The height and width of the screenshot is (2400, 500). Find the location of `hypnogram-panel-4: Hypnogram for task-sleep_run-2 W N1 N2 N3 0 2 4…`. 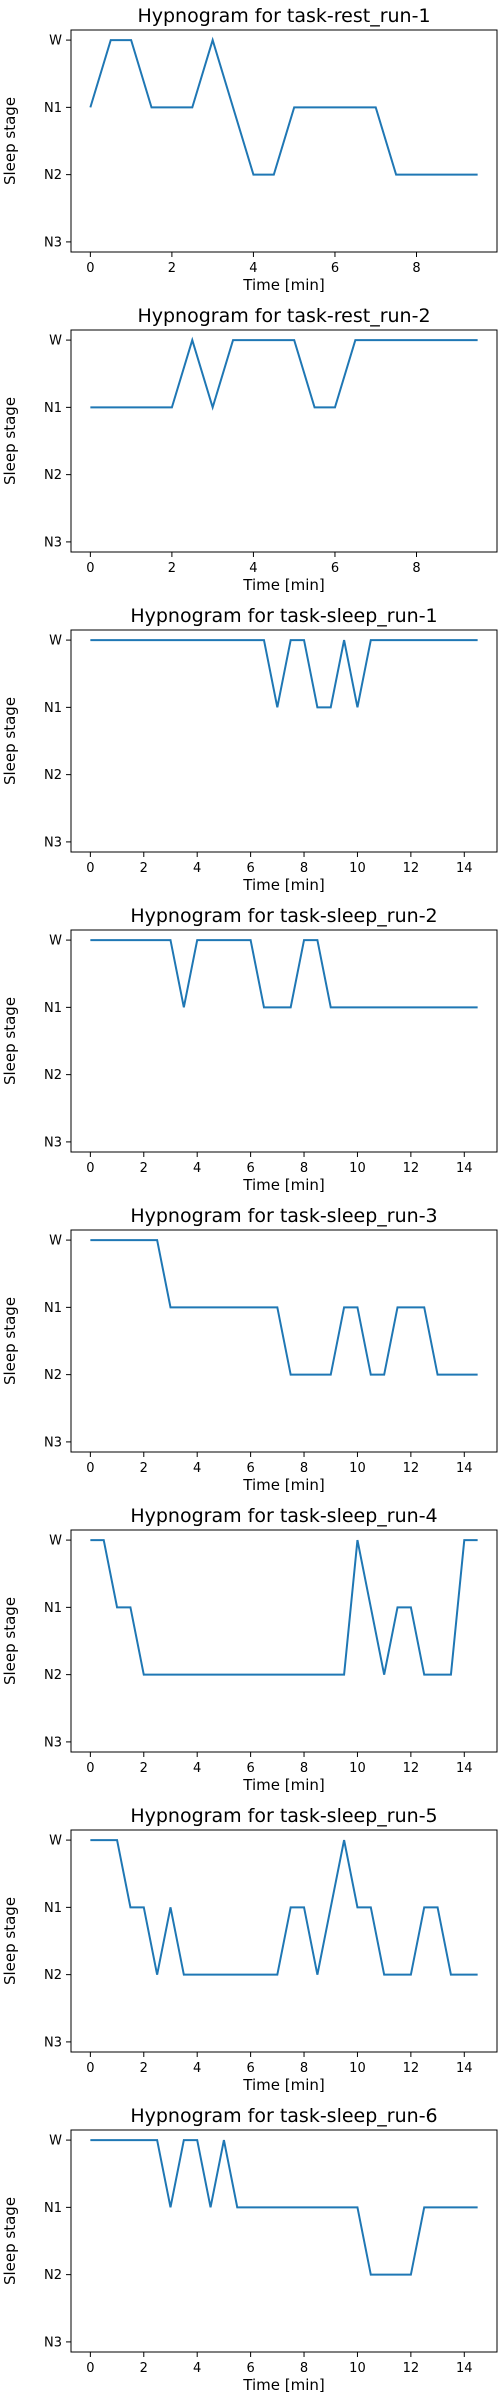

hypnogram-panel-4: Hypnogram for task-sleep_run-2 W N1 N2 N3 0 2 4… is located at coordinates (249, 1049).